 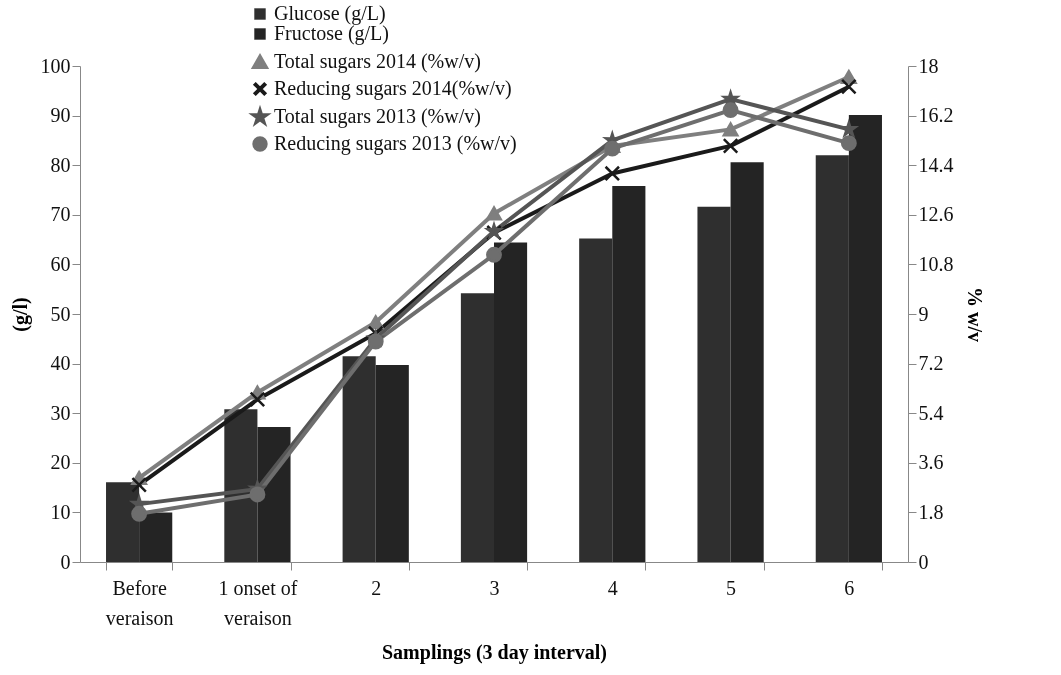 I want to click on y-tick-label: 60, so click(x=60, y=263).